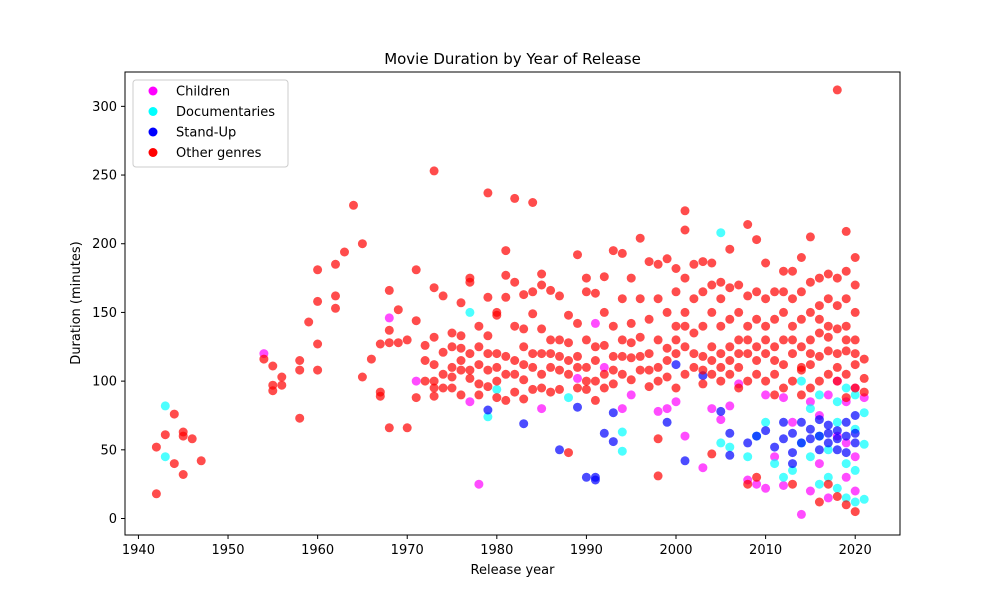 The height and width of the screenshot is (600, 1000). What do you see at coordinates (76, 302) in the screenshot?
I see `y-axis-label: Duration (minutes)` at bounding box center [76, 302].